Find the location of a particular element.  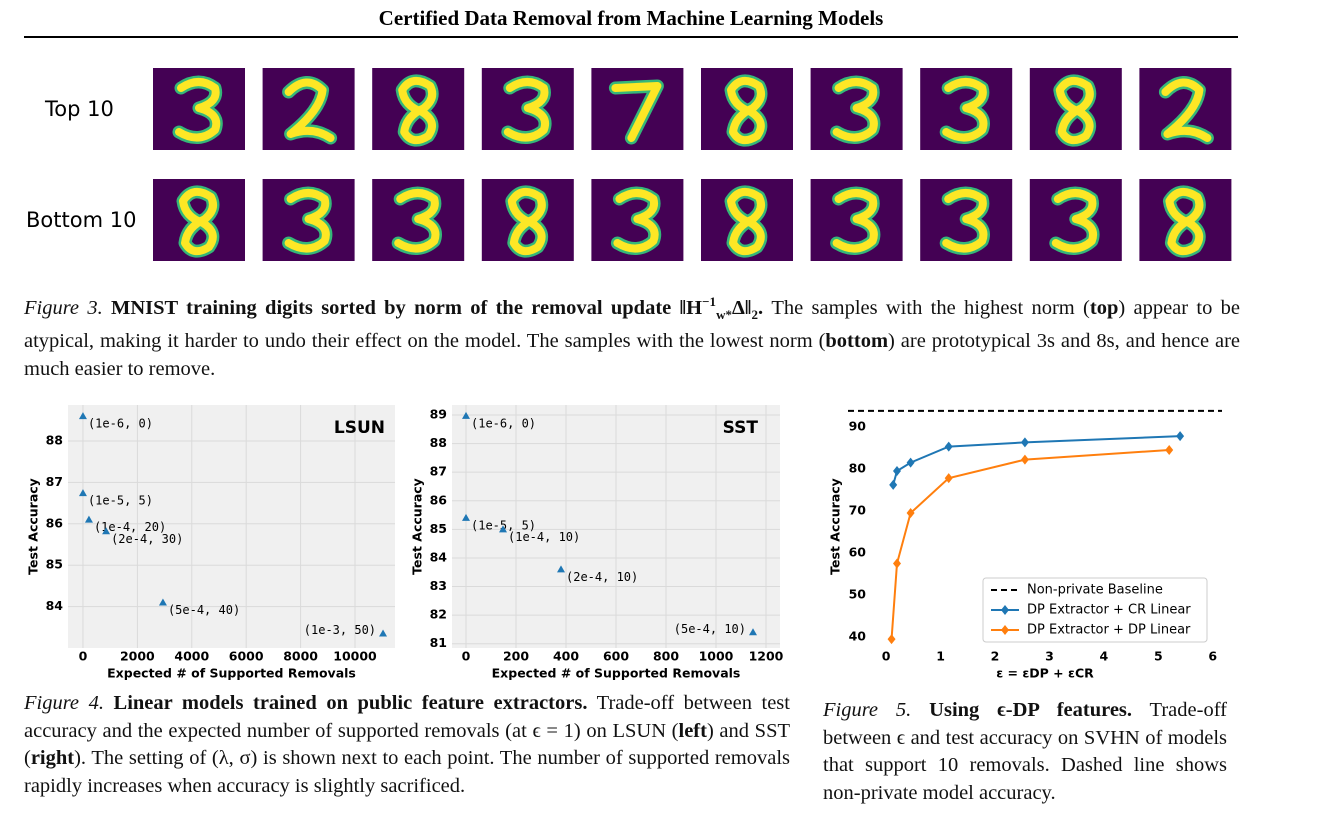

x-tick-label: 800 is located at coordinates (666, 656).